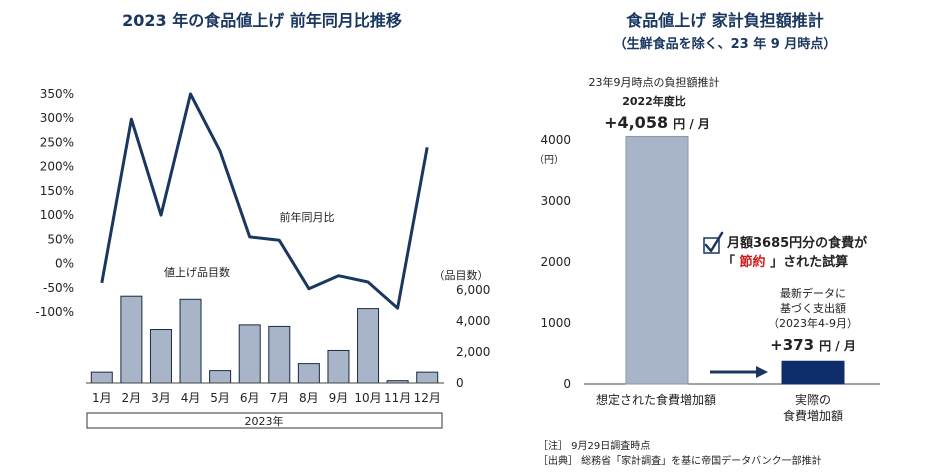 This screenshot has width=929, height=473. Describe the element at coordinates (197, 272) in the screenshot. I see `bar-series-label: 値上げ品目数` at that location.